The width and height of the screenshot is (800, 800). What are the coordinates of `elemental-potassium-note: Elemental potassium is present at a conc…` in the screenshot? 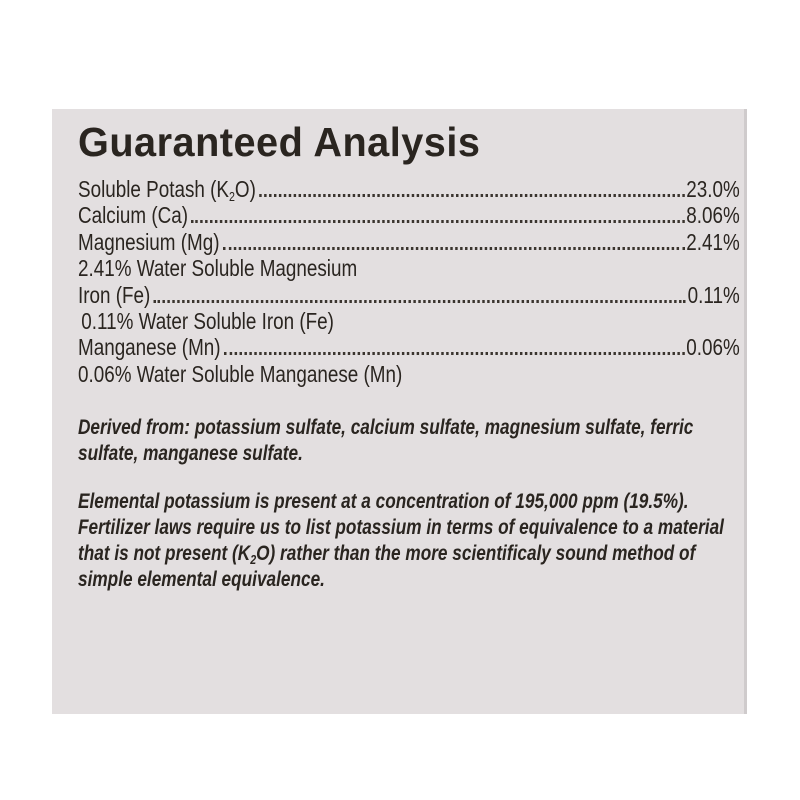 It's located at (401, 541).